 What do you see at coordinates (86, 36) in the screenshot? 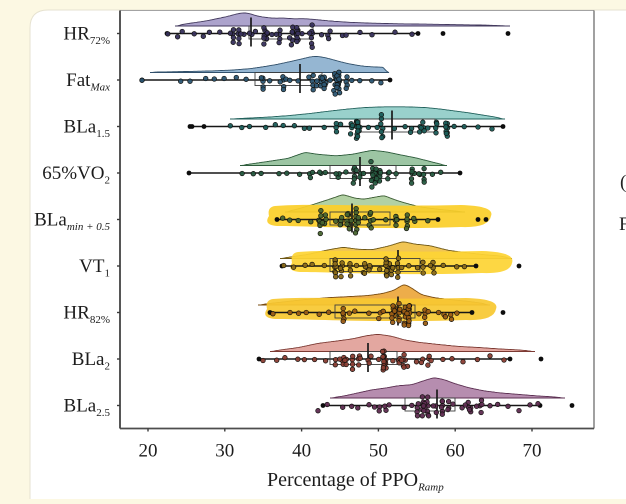
I see `svg-text: HR72%` at bounding box center [86, 36].